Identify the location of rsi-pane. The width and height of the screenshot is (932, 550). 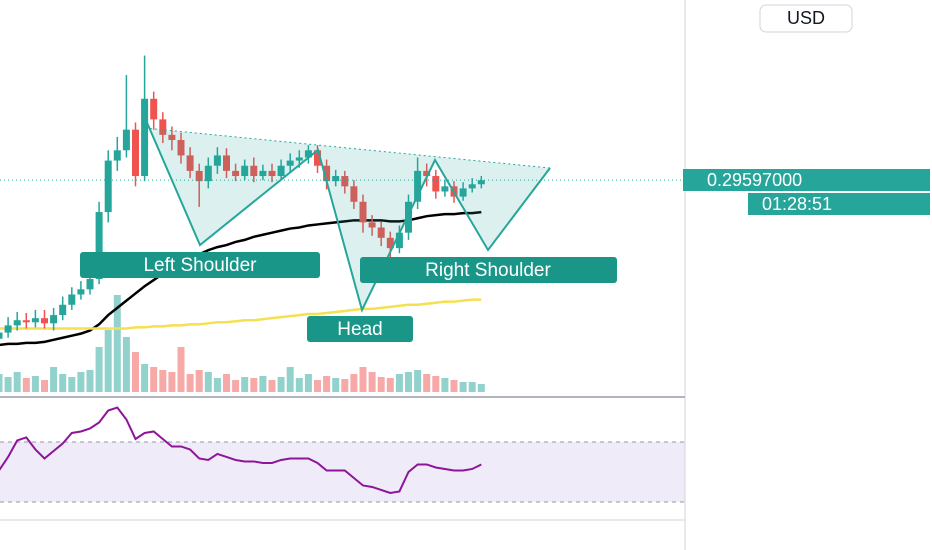
(342, 454).